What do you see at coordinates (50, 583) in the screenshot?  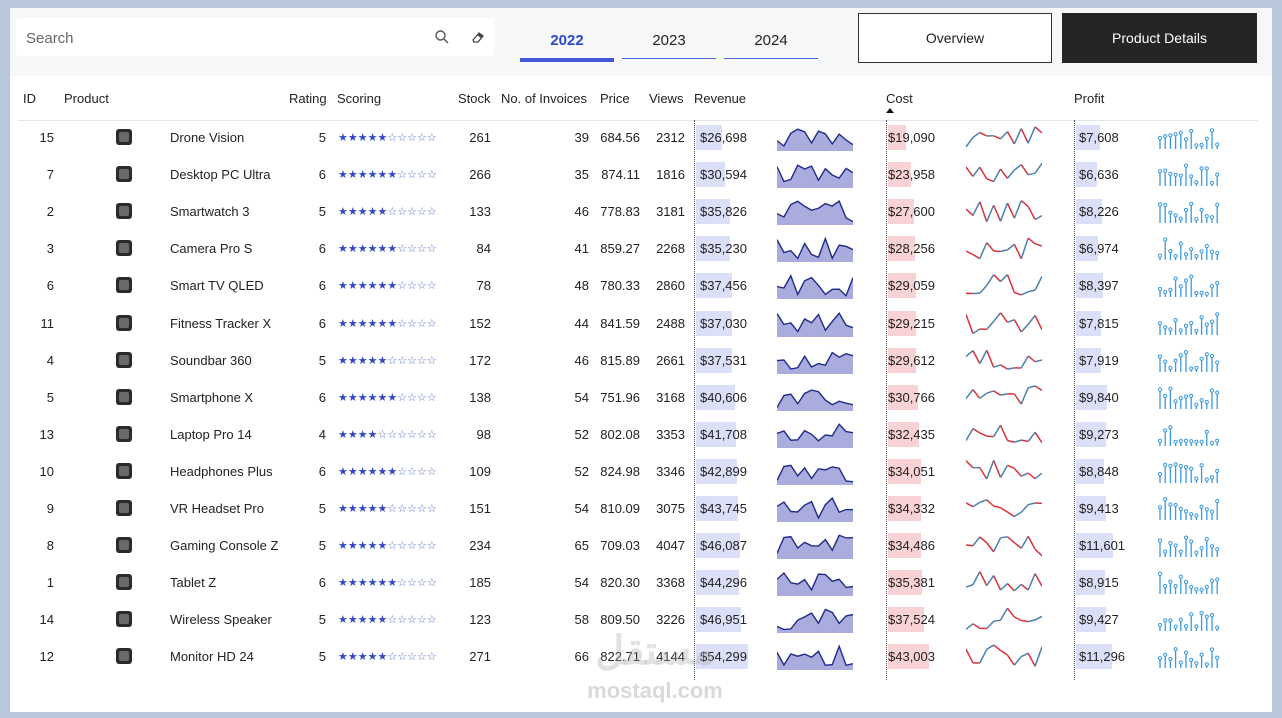 I see `product-id: 1` at bounding box center [50, 583].